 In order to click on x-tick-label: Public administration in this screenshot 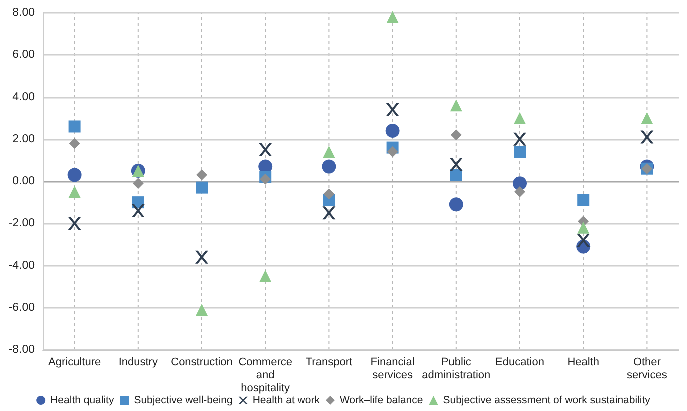, I will do `click(456, 369)`.